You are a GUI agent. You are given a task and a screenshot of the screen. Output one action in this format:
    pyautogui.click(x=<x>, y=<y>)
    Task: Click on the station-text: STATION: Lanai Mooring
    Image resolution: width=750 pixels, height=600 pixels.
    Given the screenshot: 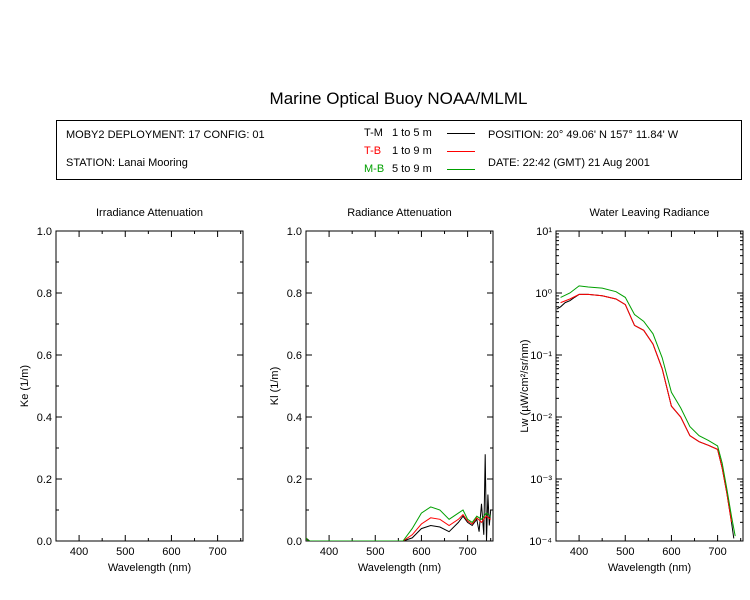 What is the action you would take?
    pyautogui.click(x=127, y=163)
    